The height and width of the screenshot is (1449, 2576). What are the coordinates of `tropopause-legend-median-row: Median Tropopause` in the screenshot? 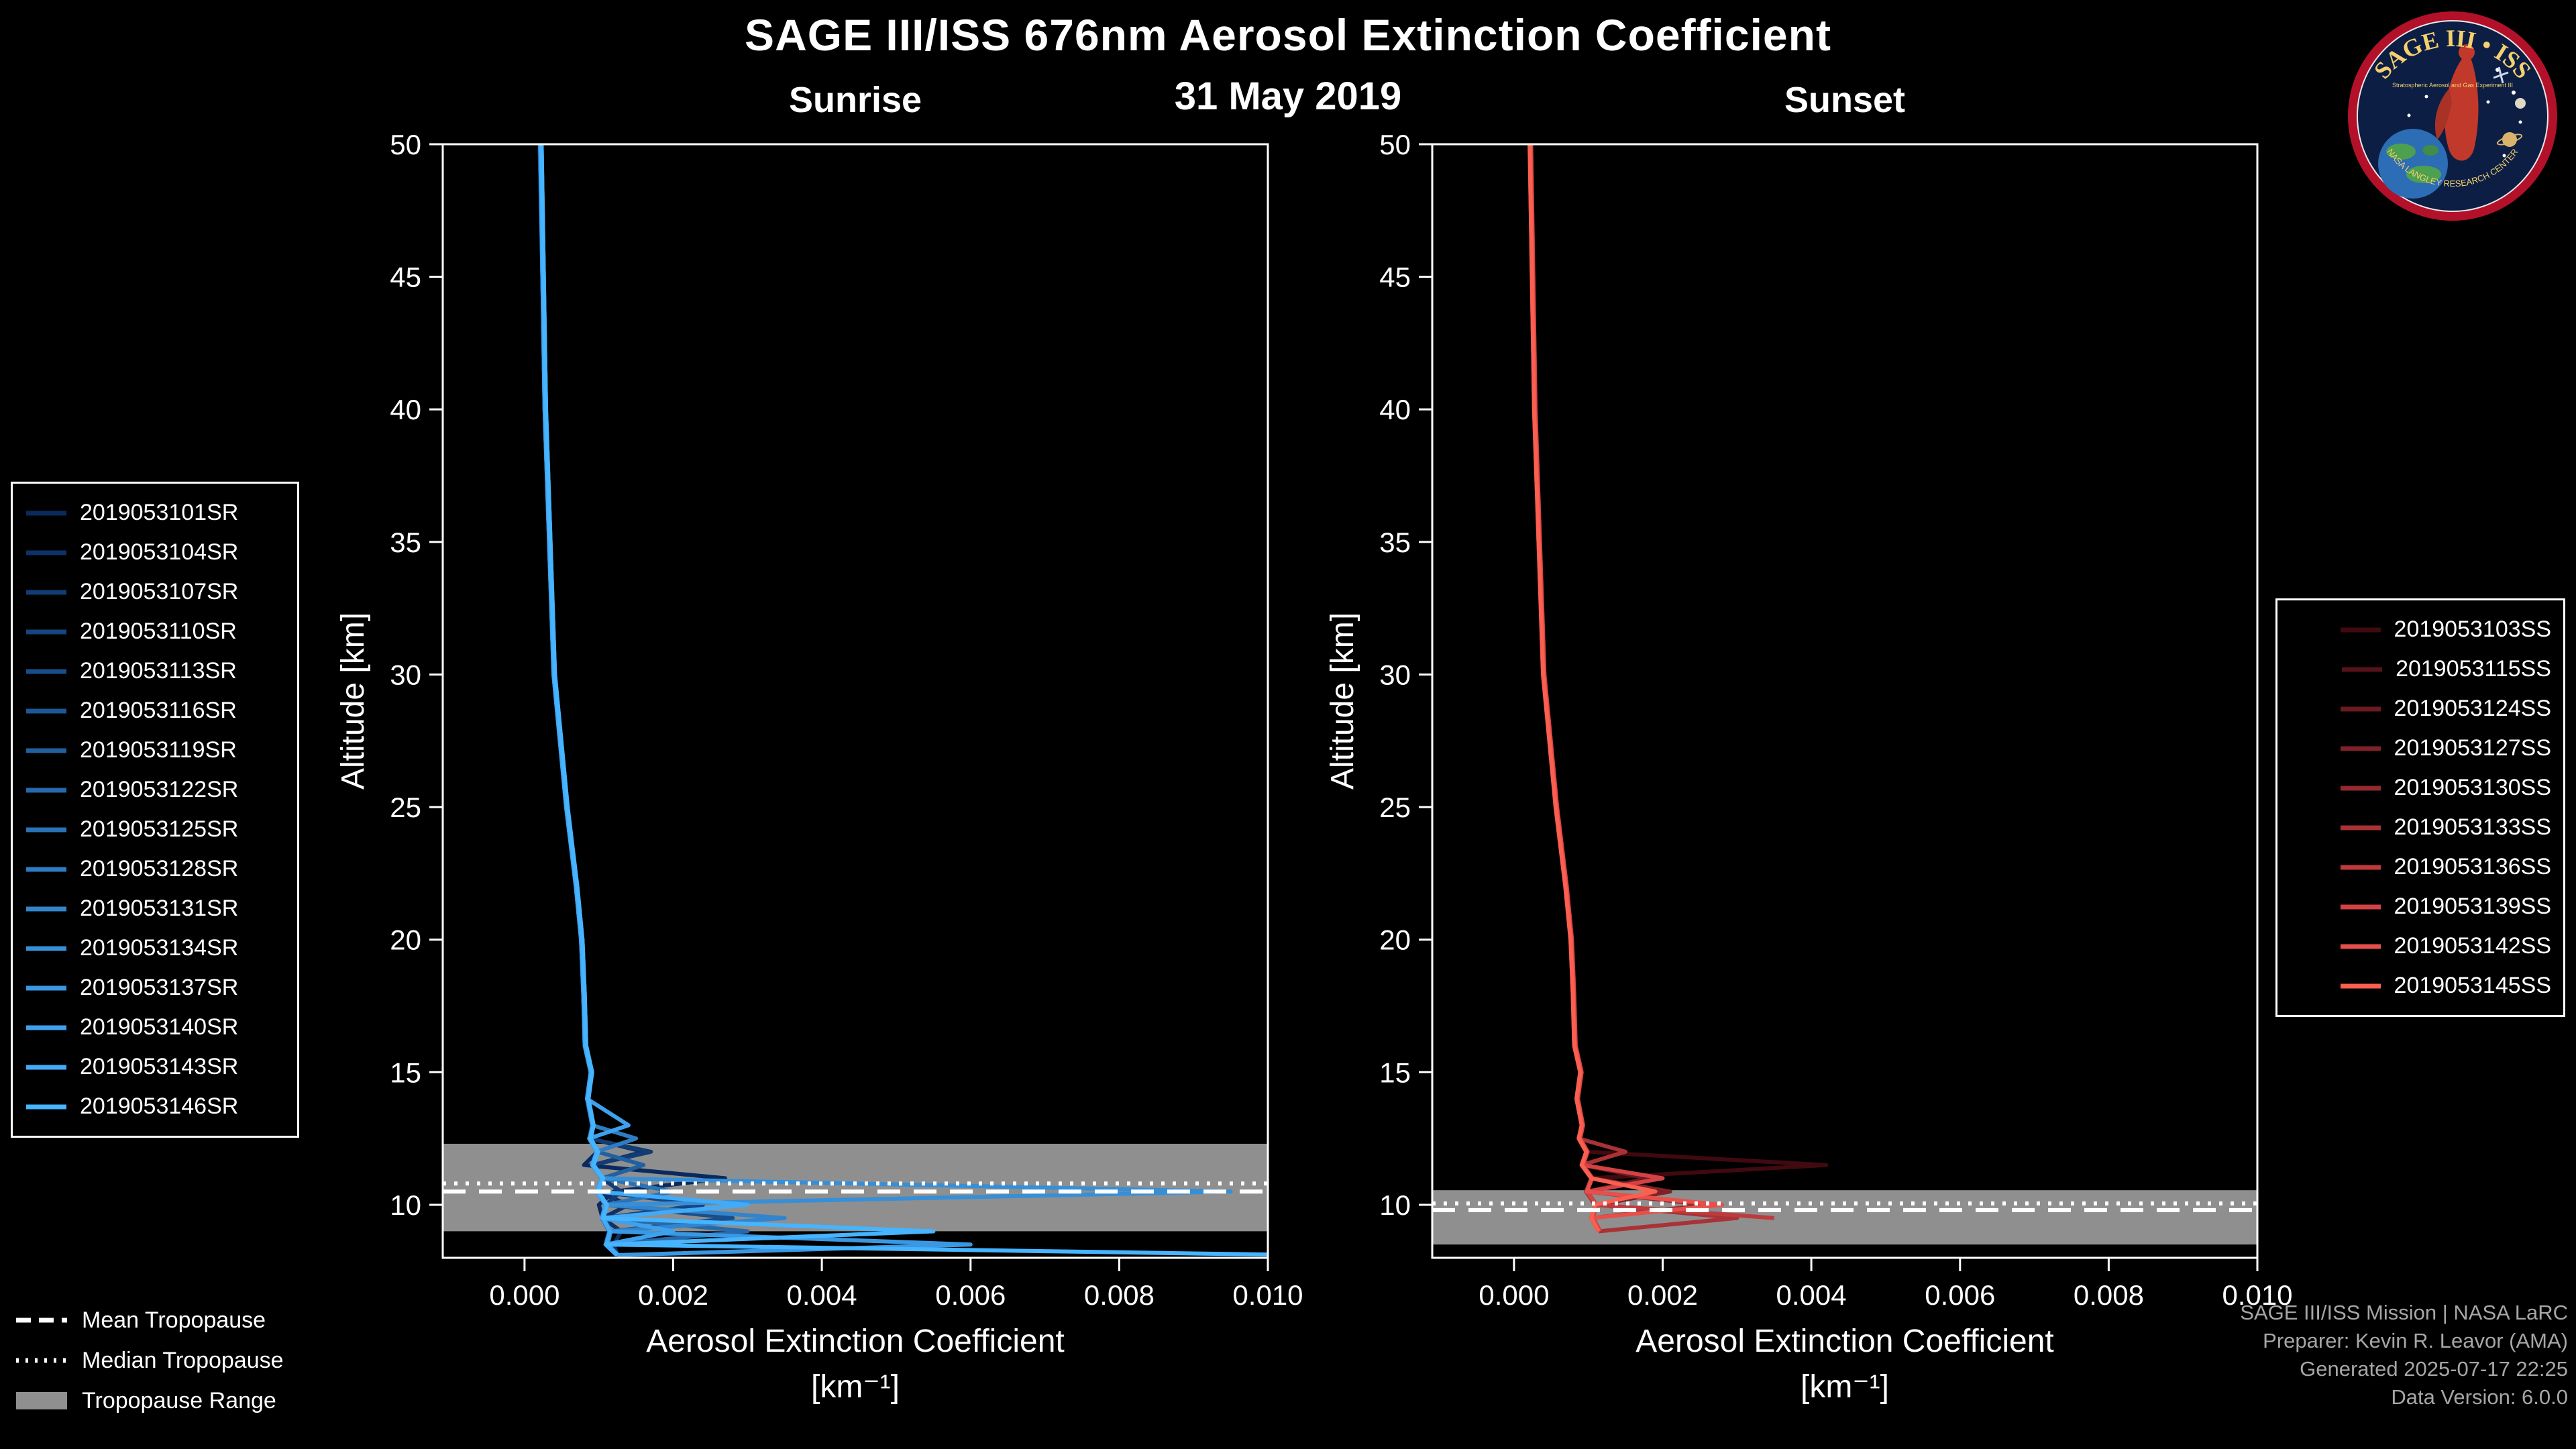 It's located at (149, 1360).